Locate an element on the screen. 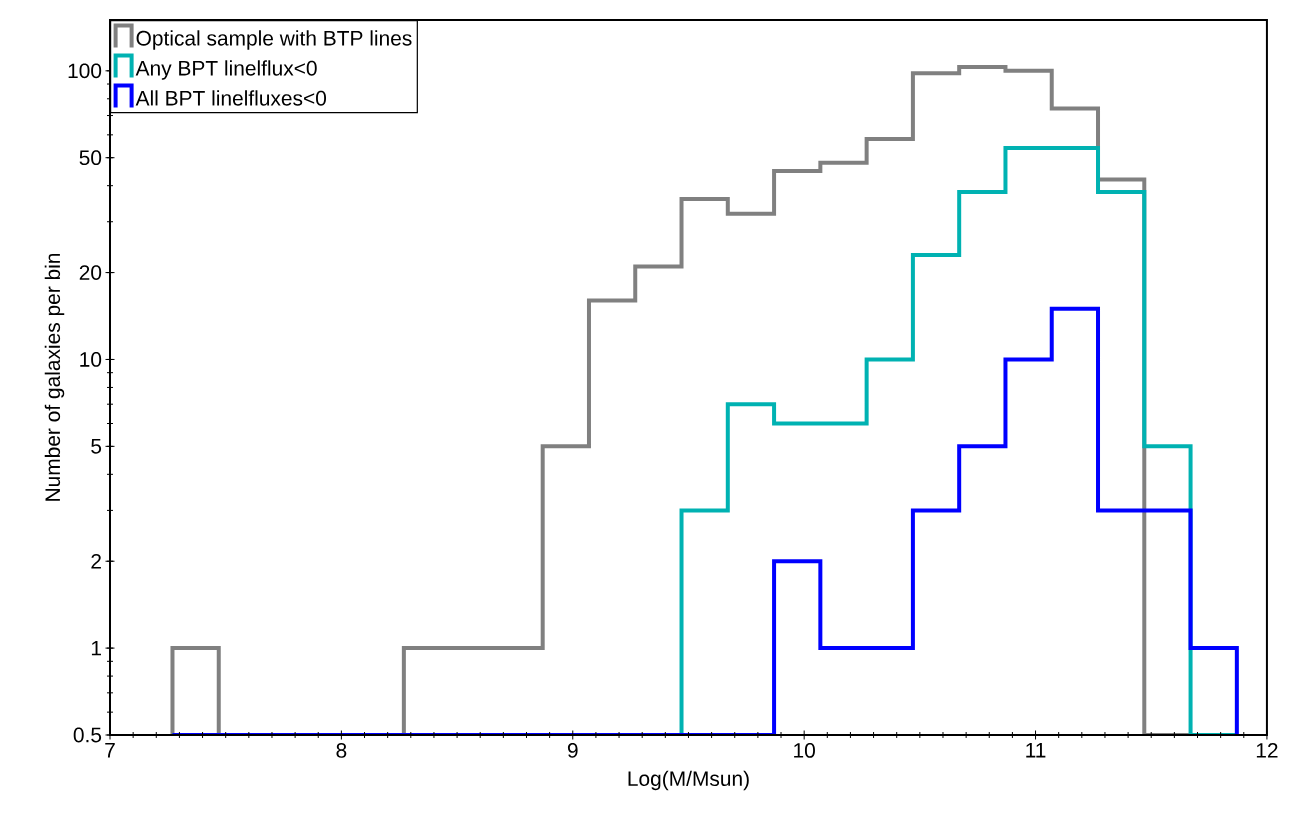  x-tick-label: 9 is located at coordinates (572, 750).